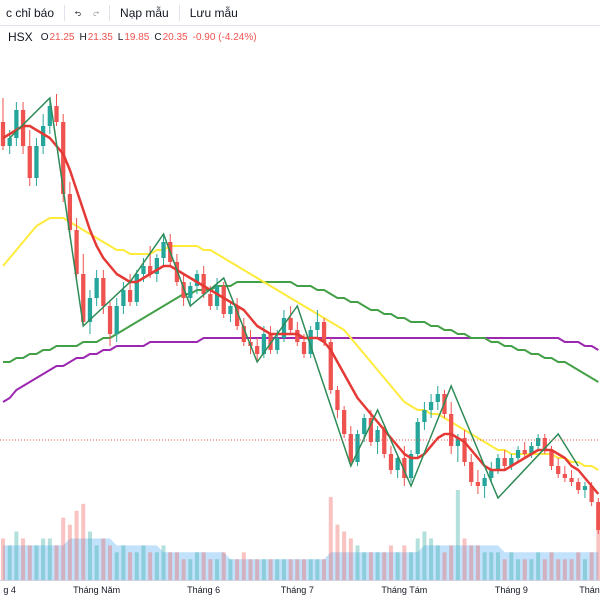 This screenshot has width=600, height=600. Describe the element at coordinates (301, 559) in the screenshot. I see `volume-ma-area` at that location.